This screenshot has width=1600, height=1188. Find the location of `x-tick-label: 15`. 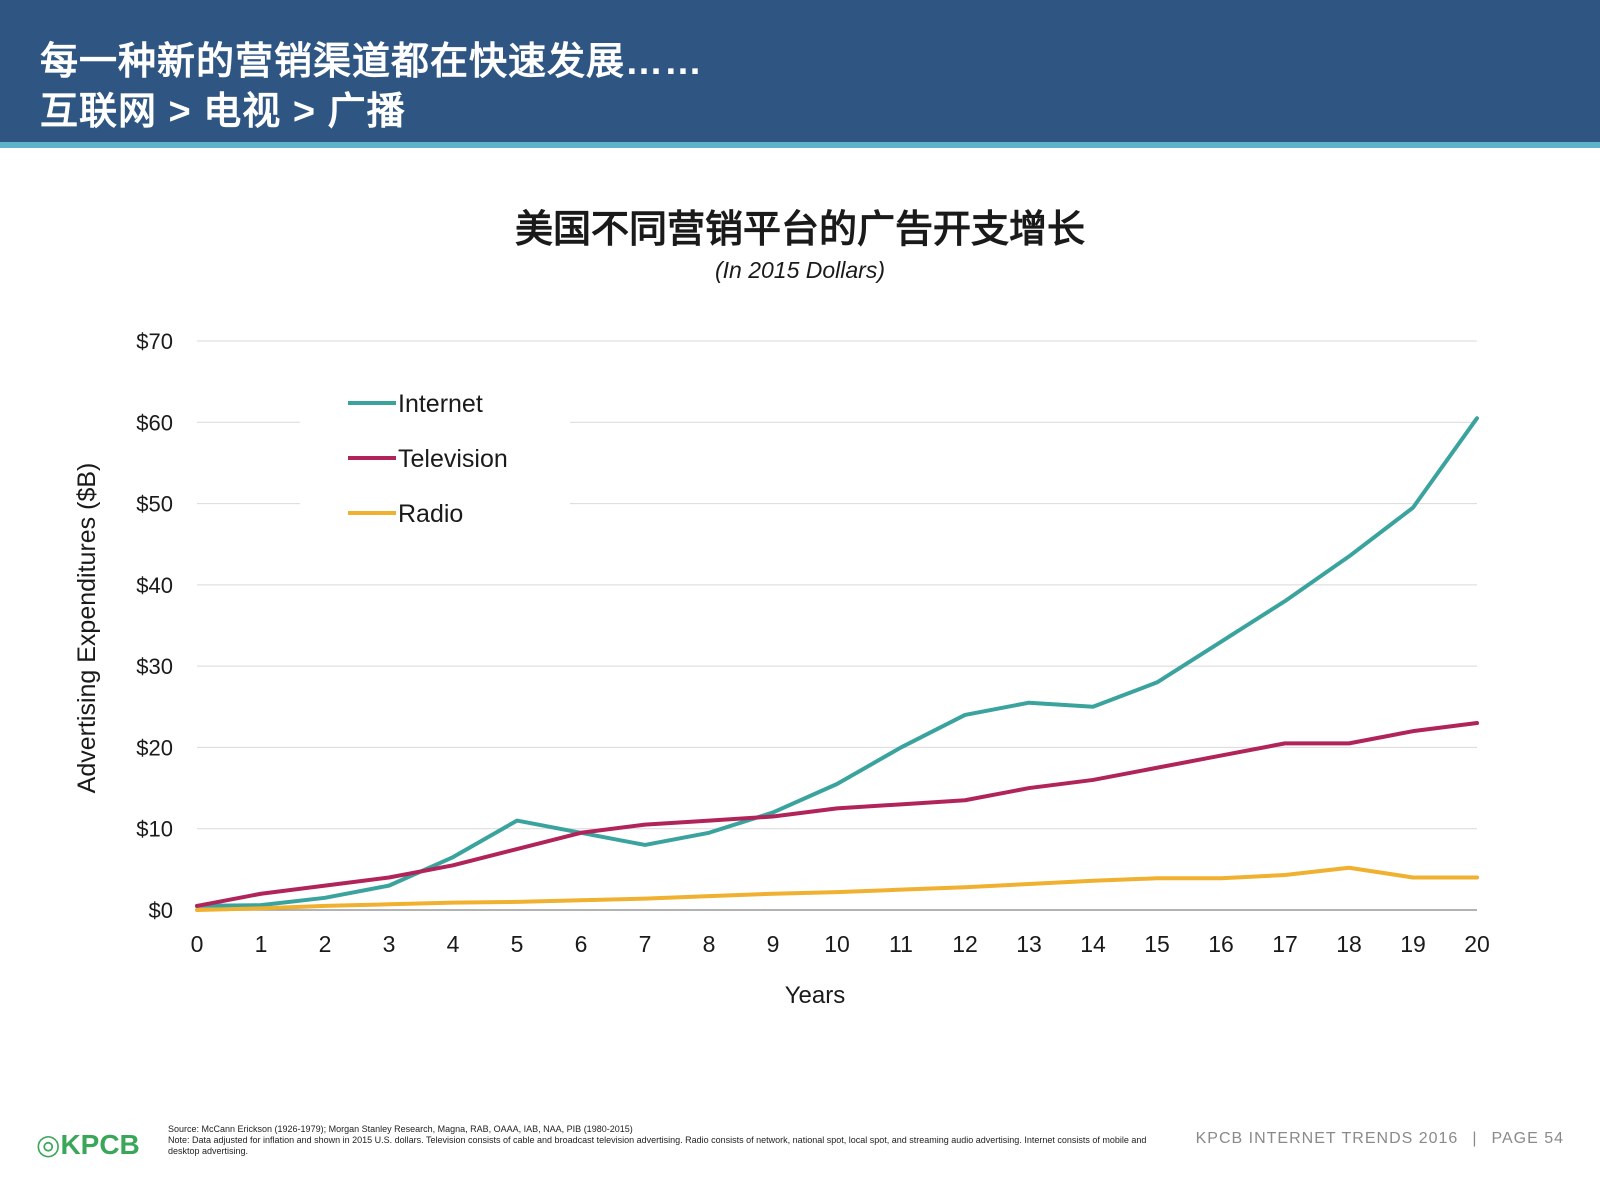

x-tick-label: 15 is located at coordinates (1157, 944).